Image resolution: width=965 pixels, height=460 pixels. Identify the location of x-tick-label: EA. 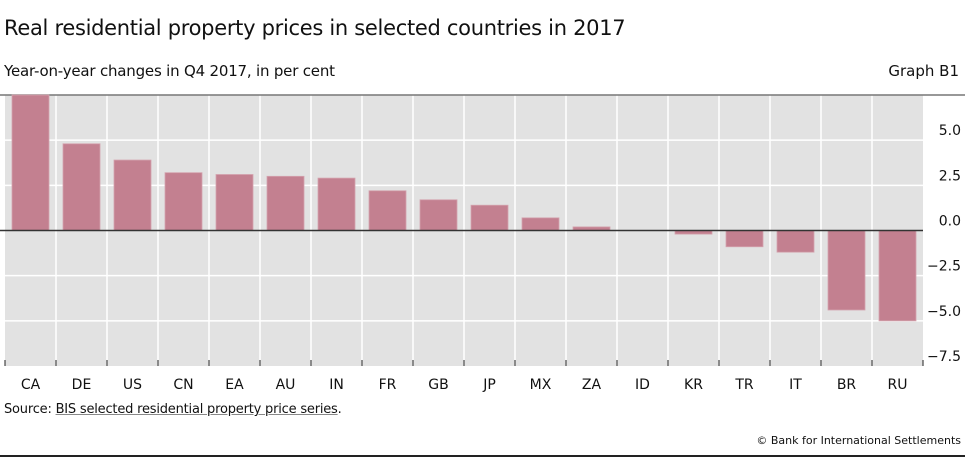
(234, 385).